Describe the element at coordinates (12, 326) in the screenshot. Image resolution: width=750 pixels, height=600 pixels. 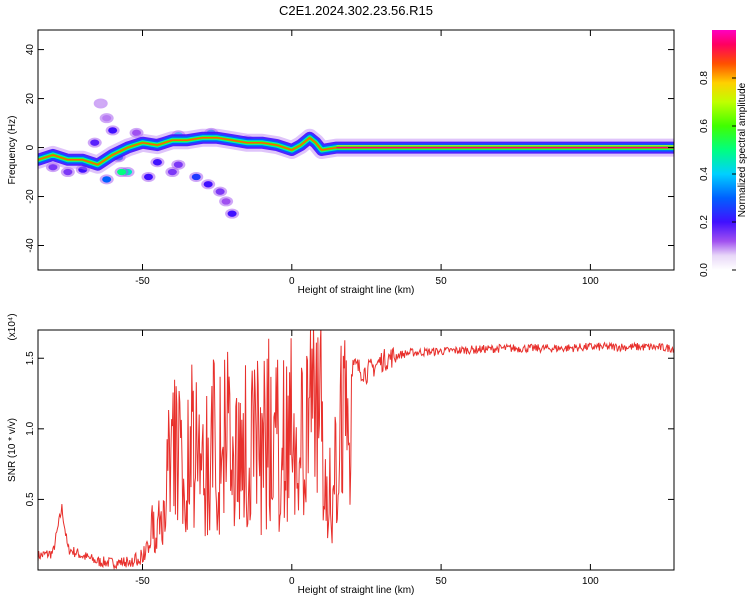
I see `snr-multiplier-label: (x10⁴)` at that location.